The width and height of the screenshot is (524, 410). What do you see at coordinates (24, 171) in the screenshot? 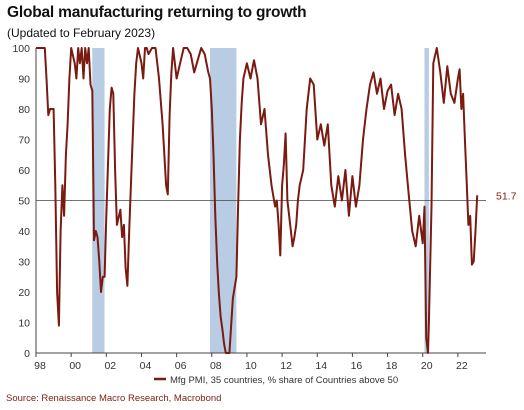
I see `y-tick-label: 60` at bounding box center [24, 171].